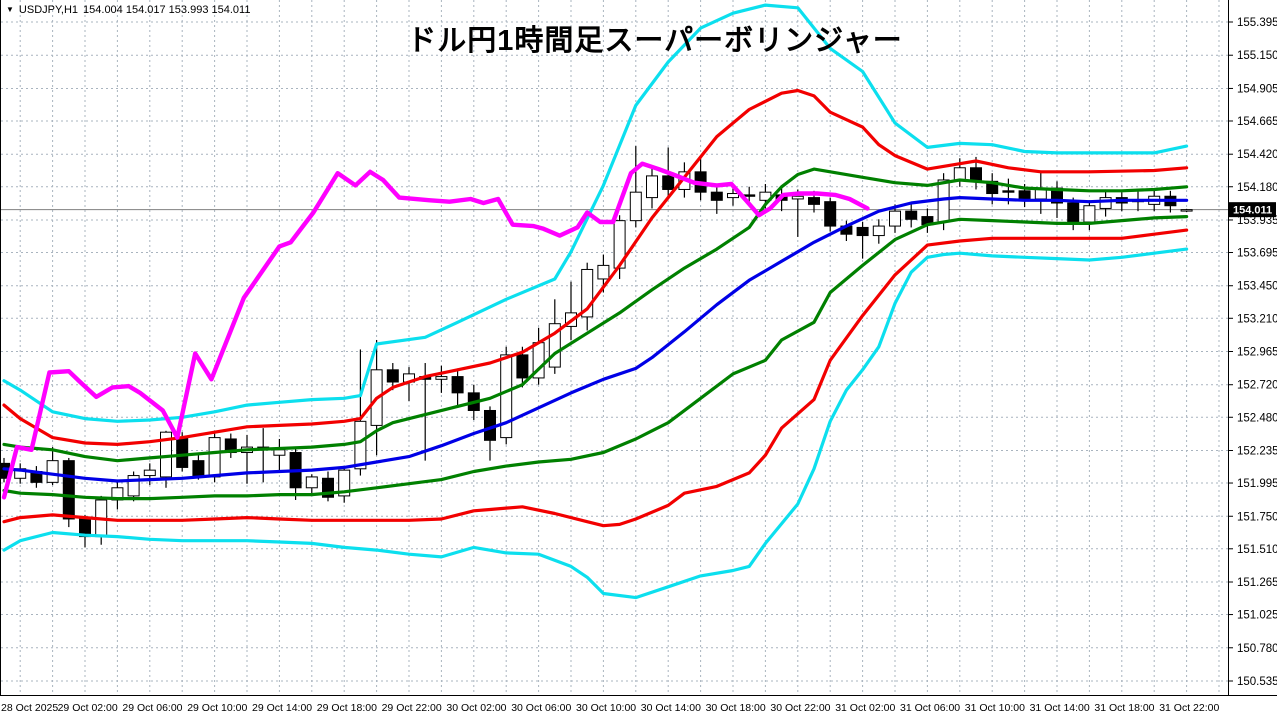  Describe the element at coordinates (541, 708) in the screenshot. I see `x-axis-label: 30 Oct 06:00` at that location.